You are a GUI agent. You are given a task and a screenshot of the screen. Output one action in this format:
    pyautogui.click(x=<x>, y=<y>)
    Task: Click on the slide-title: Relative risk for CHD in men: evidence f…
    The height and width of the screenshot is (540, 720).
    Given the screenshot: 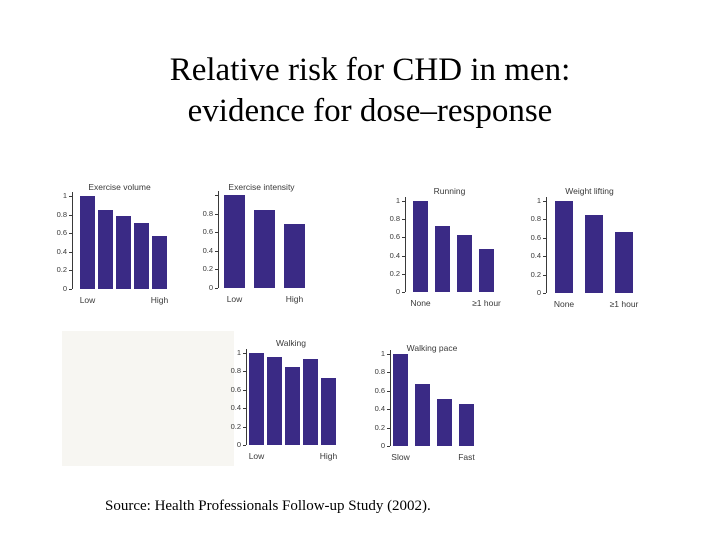 What is the action you would take?
    pyautogui.click(x=370, y=91)
    